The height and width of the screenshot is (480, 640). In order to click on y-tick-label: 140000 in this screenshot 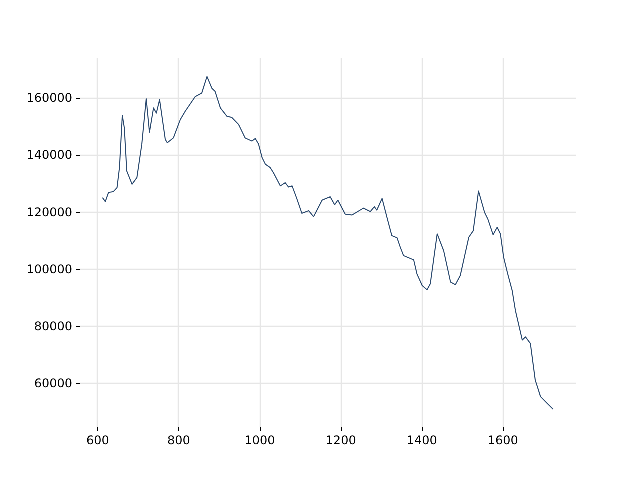, I will do `click(49, 155)`.